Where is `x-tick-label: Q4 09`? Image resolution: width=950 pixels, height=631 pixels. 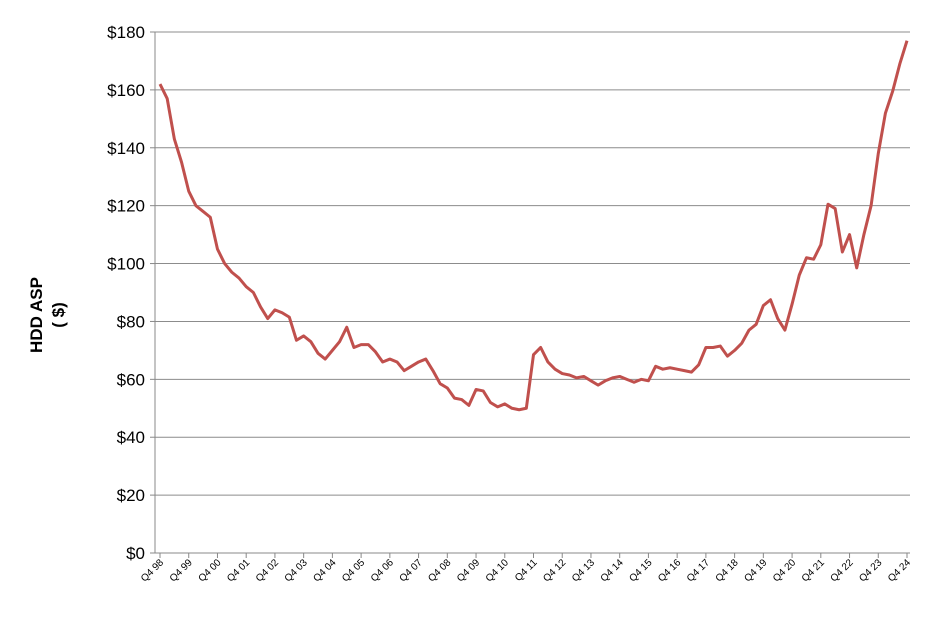 x-tick-label: Q4 09 is located at coordinates (468, 570).